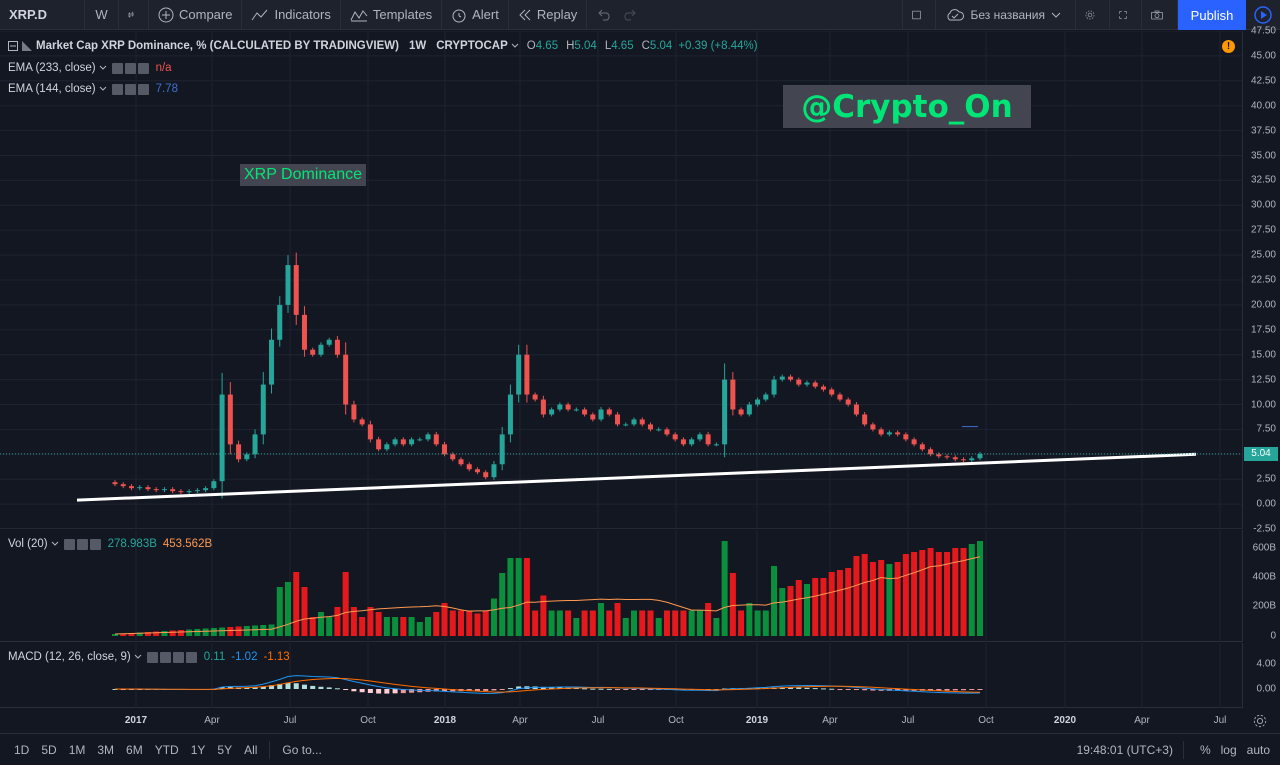 This screenshot has width=1280, height=765. I want to click on alert-button: Alert, so click(475, 15).